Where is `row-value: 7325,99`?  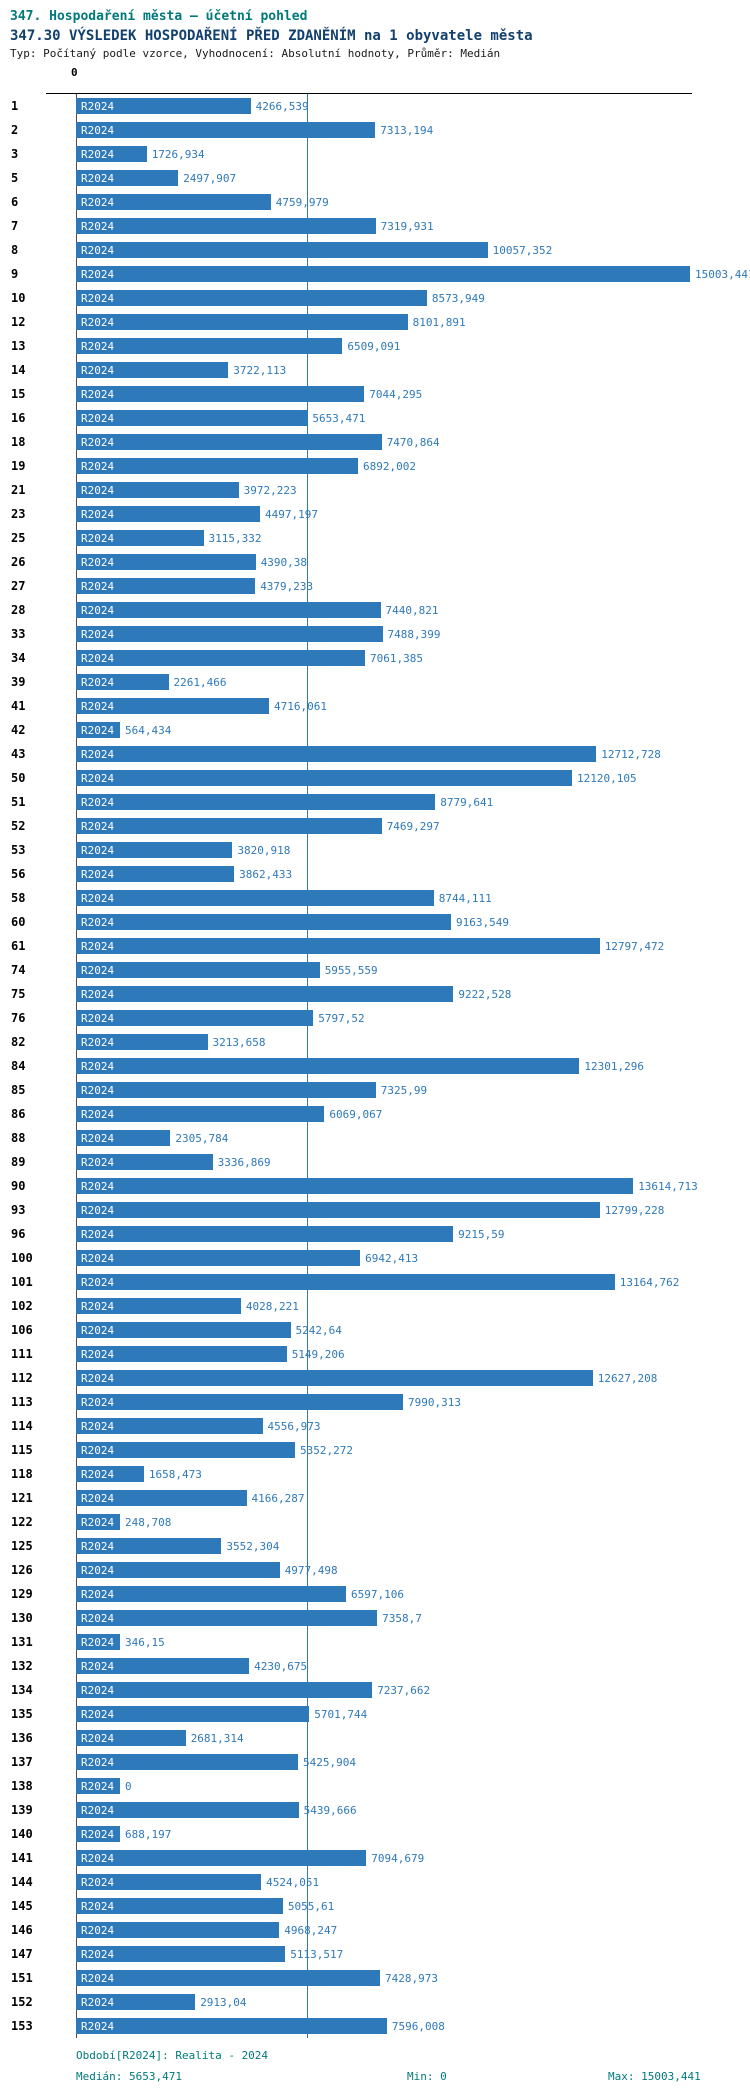 row-value: 7325,99 is located at coordinates (404, 1090).